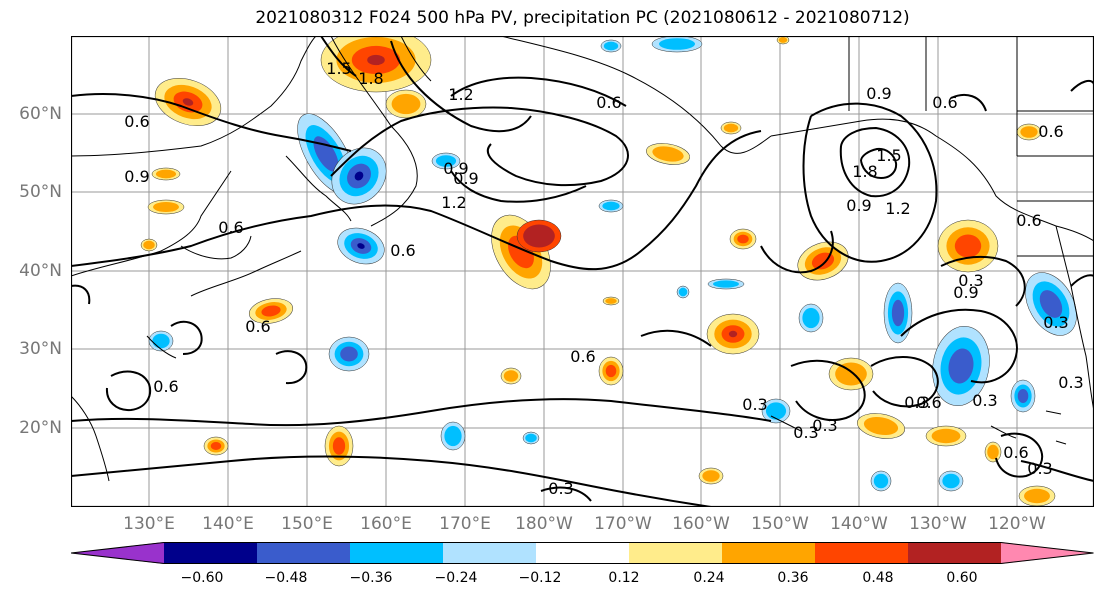  What do you see at coordinates (624, 578) in the screenshot?
I see `colorbar-tick-label: 0.12` at bounding box center [624, 578].